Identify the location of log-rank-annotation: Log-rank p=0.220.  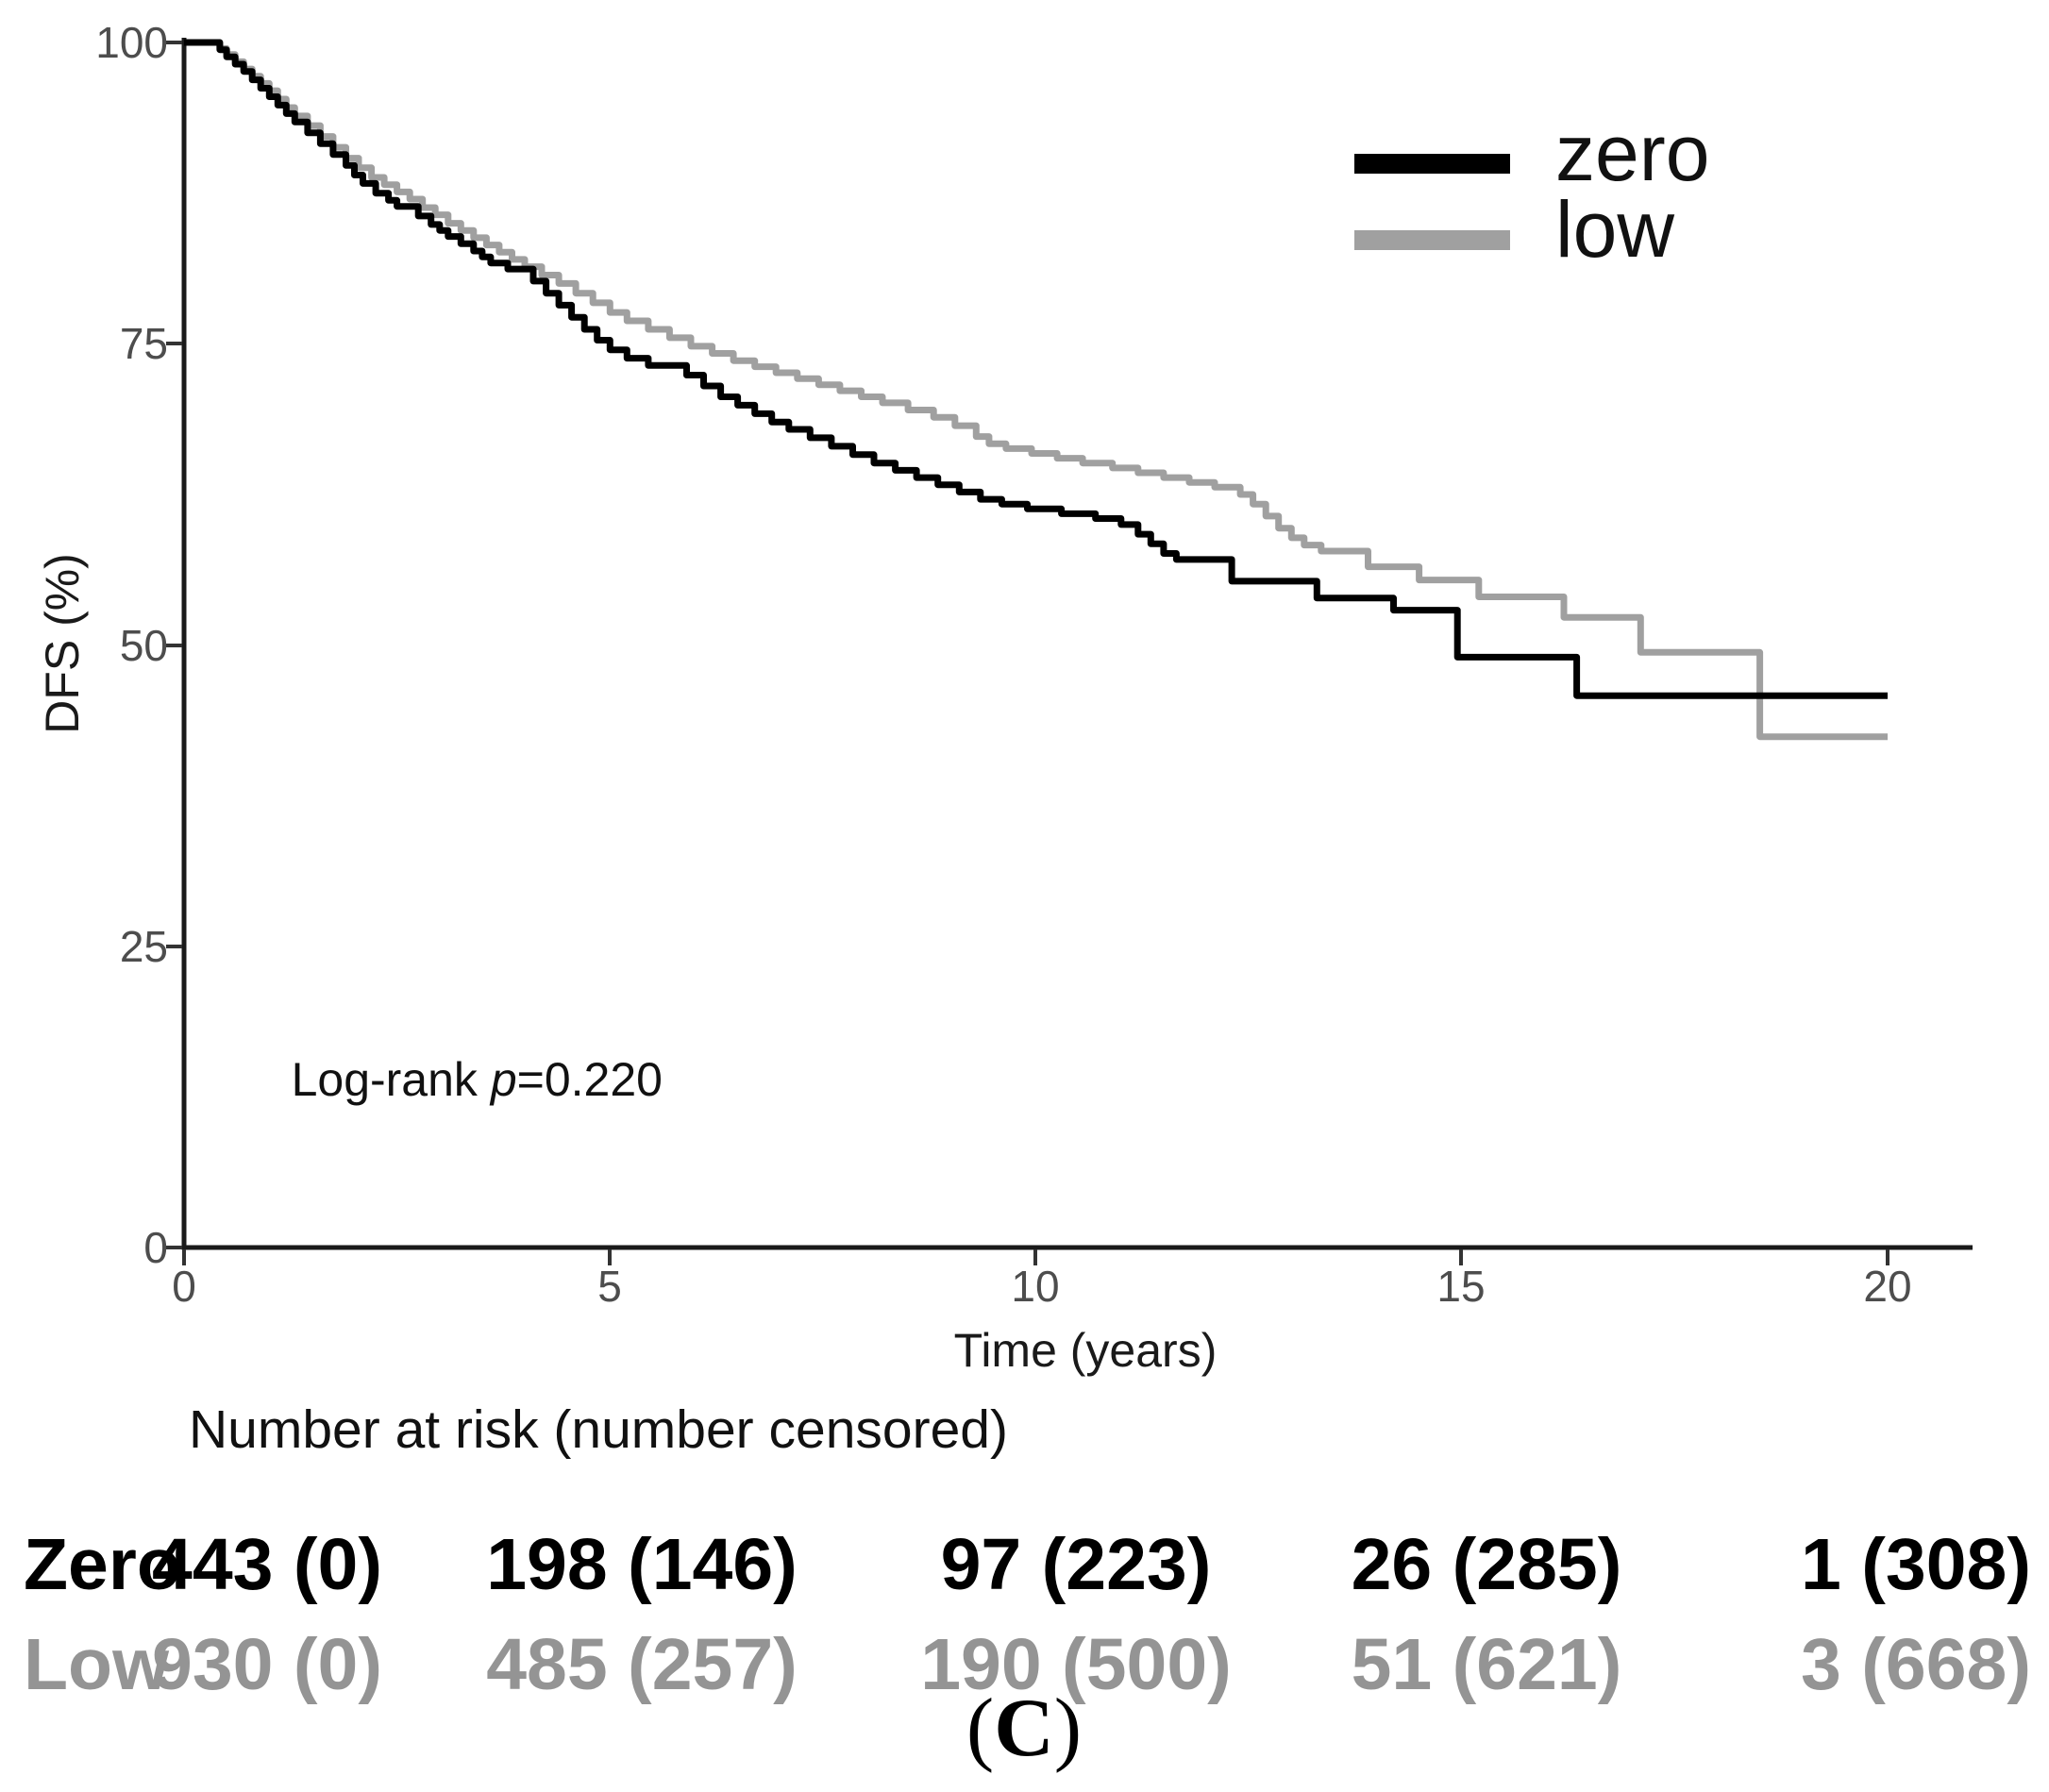
(451, 1079).